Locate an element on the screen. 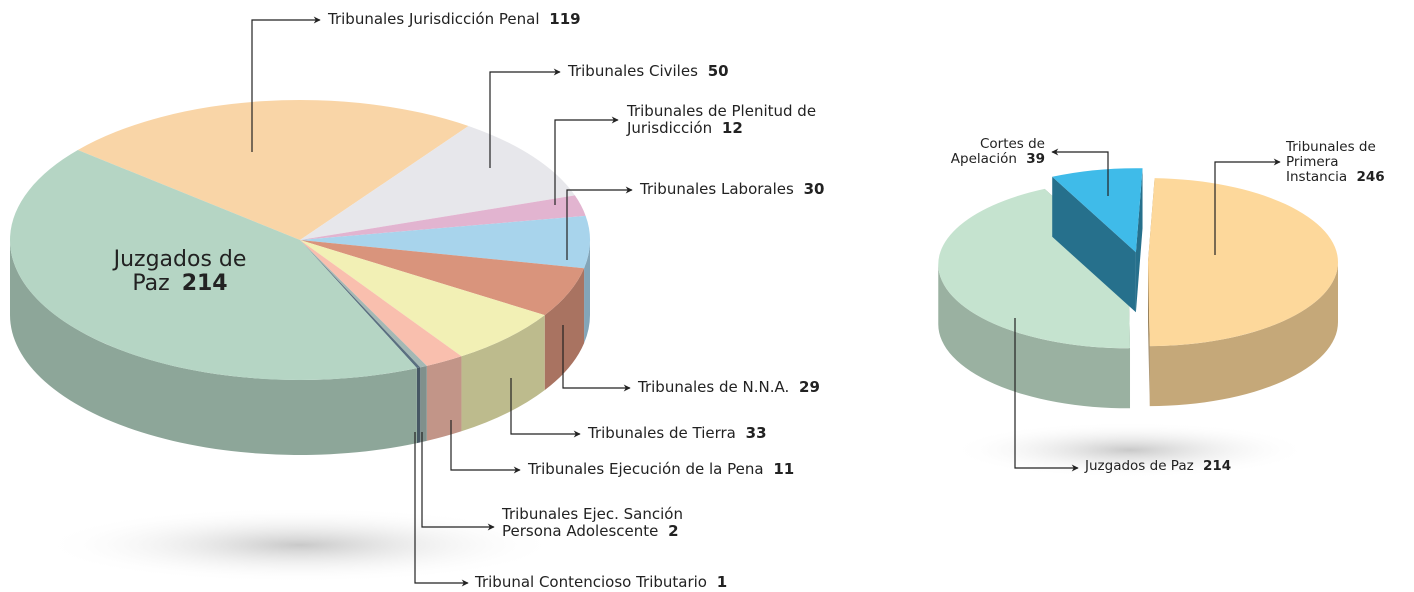  category-name: Tribunales Jurisdicción Penal is located at coordinates (434, 19).